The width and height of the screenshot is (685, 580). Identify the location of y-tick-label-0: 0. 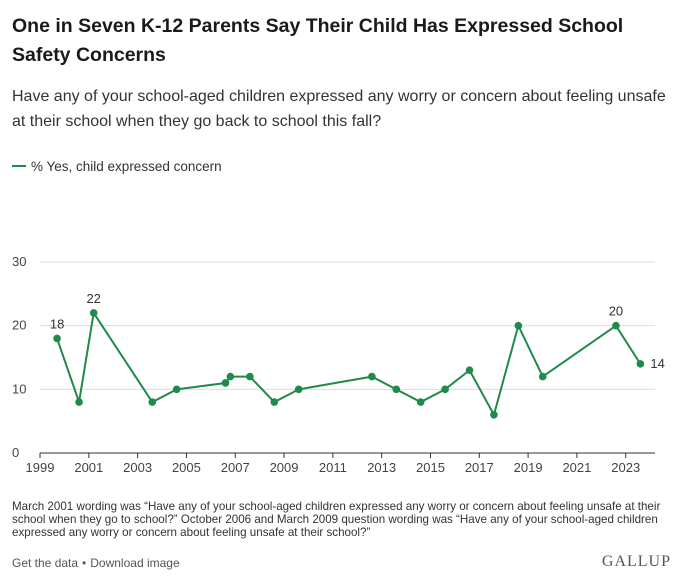
(15, 452).